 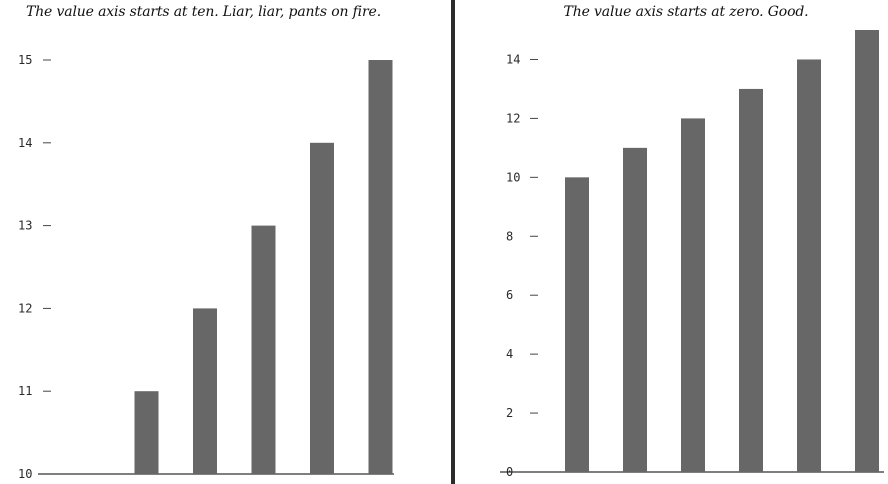 I want to click on chart-1-y-tick-label: 12, so click(x=513, y=118).